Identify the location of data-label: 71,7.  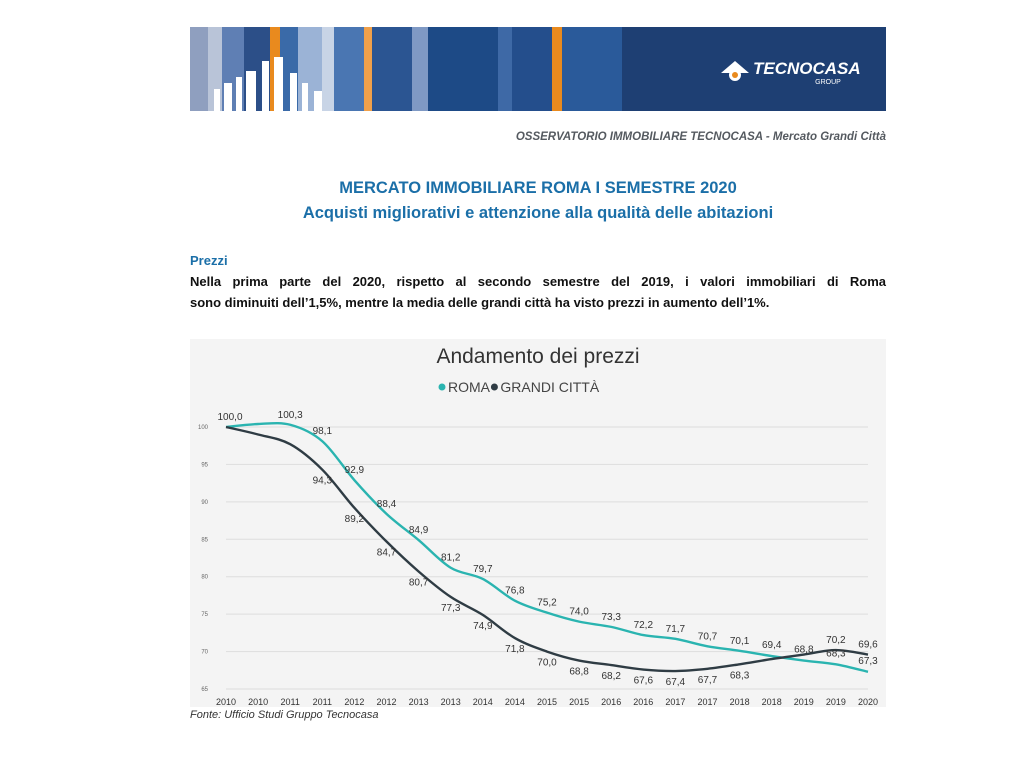
(676, 629).